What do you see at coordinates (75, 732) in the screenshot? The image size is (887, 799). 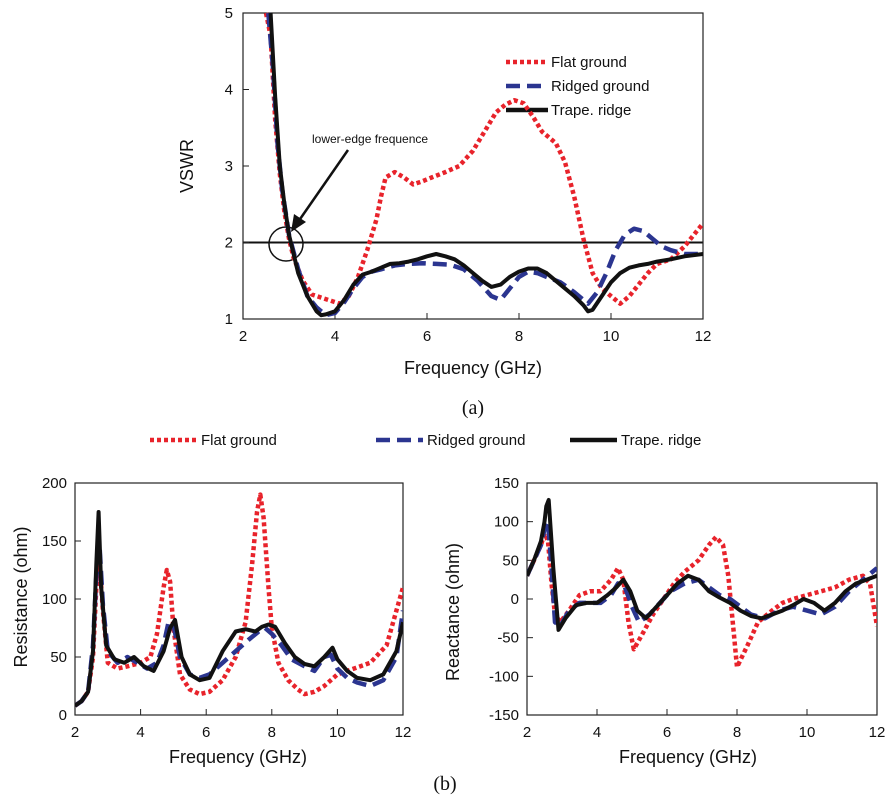 I see `resistance-xtick-label: 2` at bounding box center [75, 732].